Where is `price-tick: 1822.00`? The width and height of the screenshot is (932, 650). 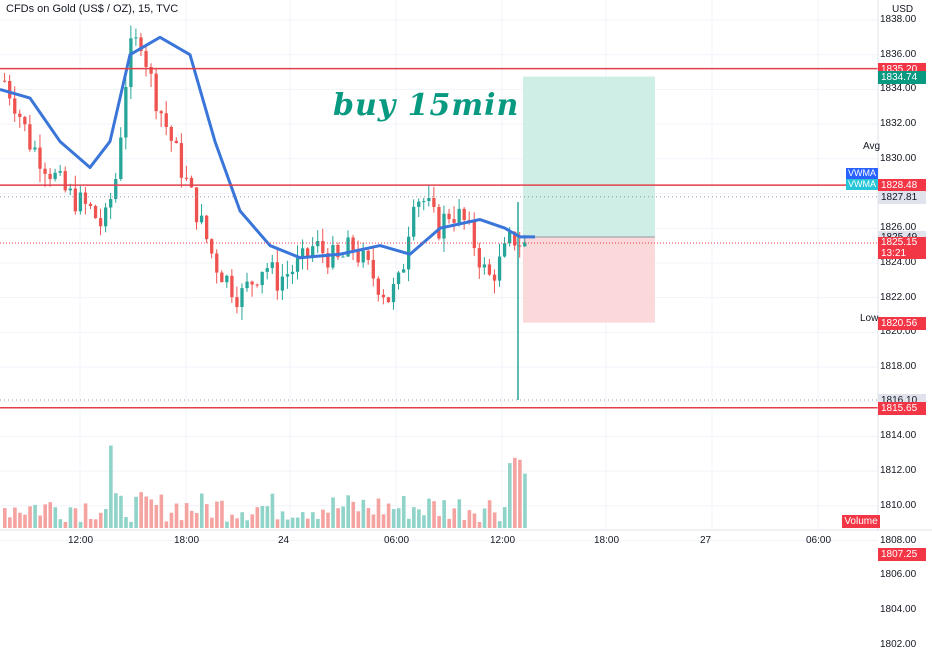 price-tick: 1822.00 is located at coordinates (898, 297).